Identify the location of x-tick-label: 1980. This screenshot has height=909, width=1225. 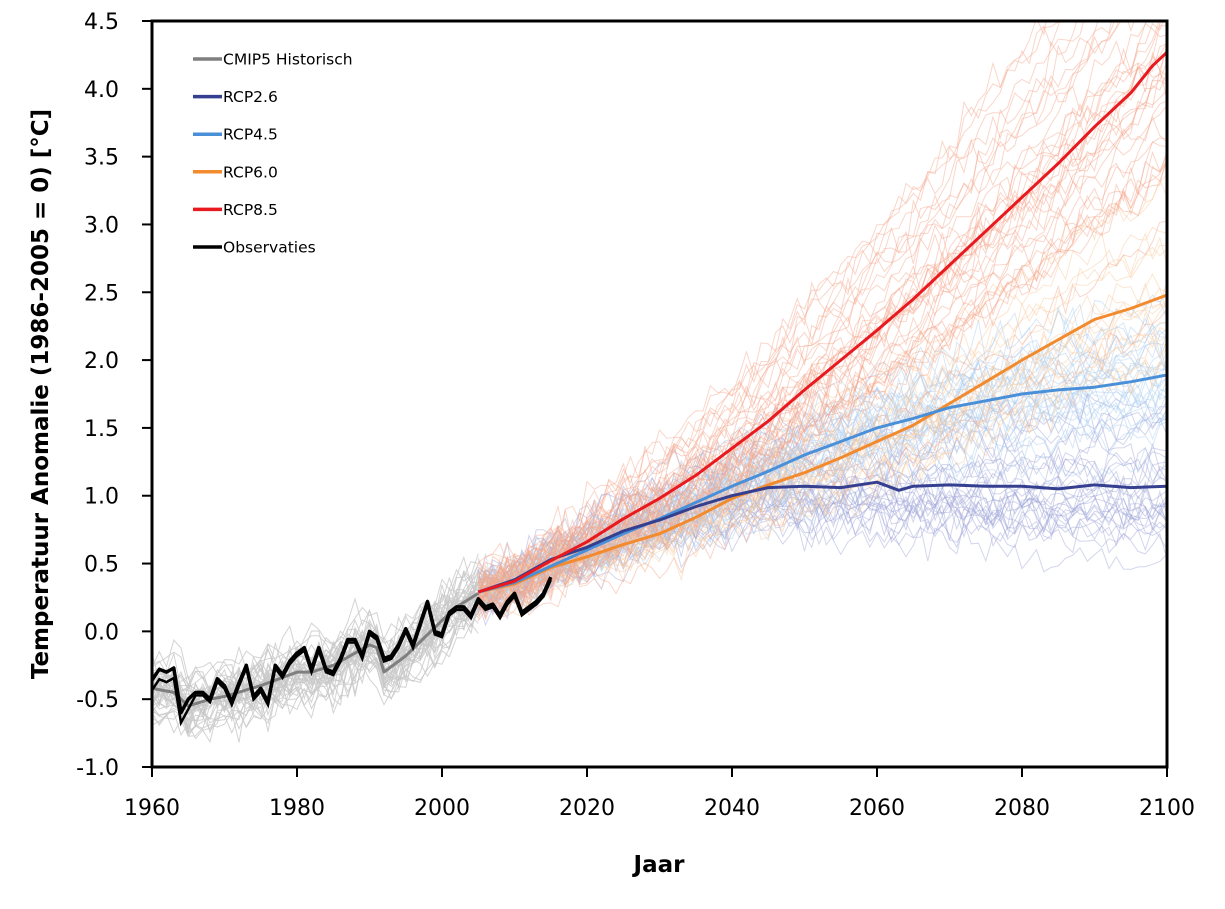
(297, 808).